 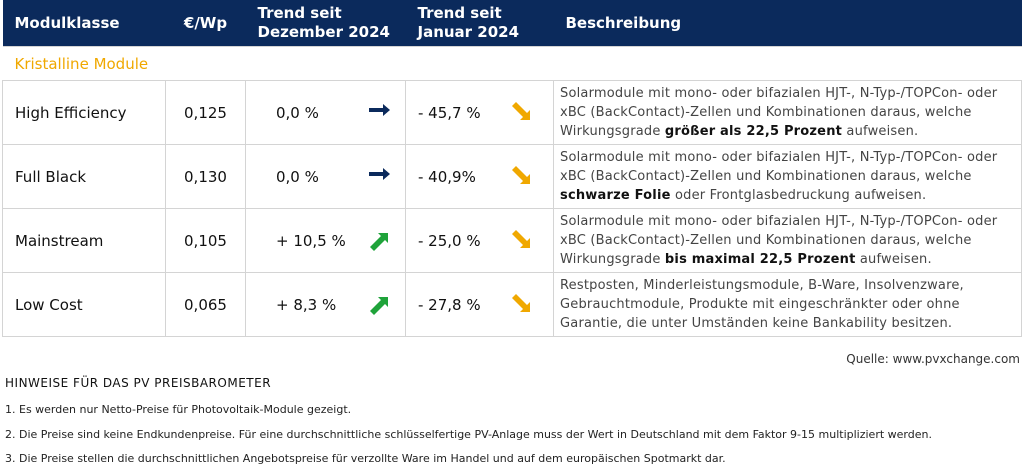 What do you see at coordinates (205, 176) in the screenshot?
I see `price: 0,130` at bounding box center [205, 176].